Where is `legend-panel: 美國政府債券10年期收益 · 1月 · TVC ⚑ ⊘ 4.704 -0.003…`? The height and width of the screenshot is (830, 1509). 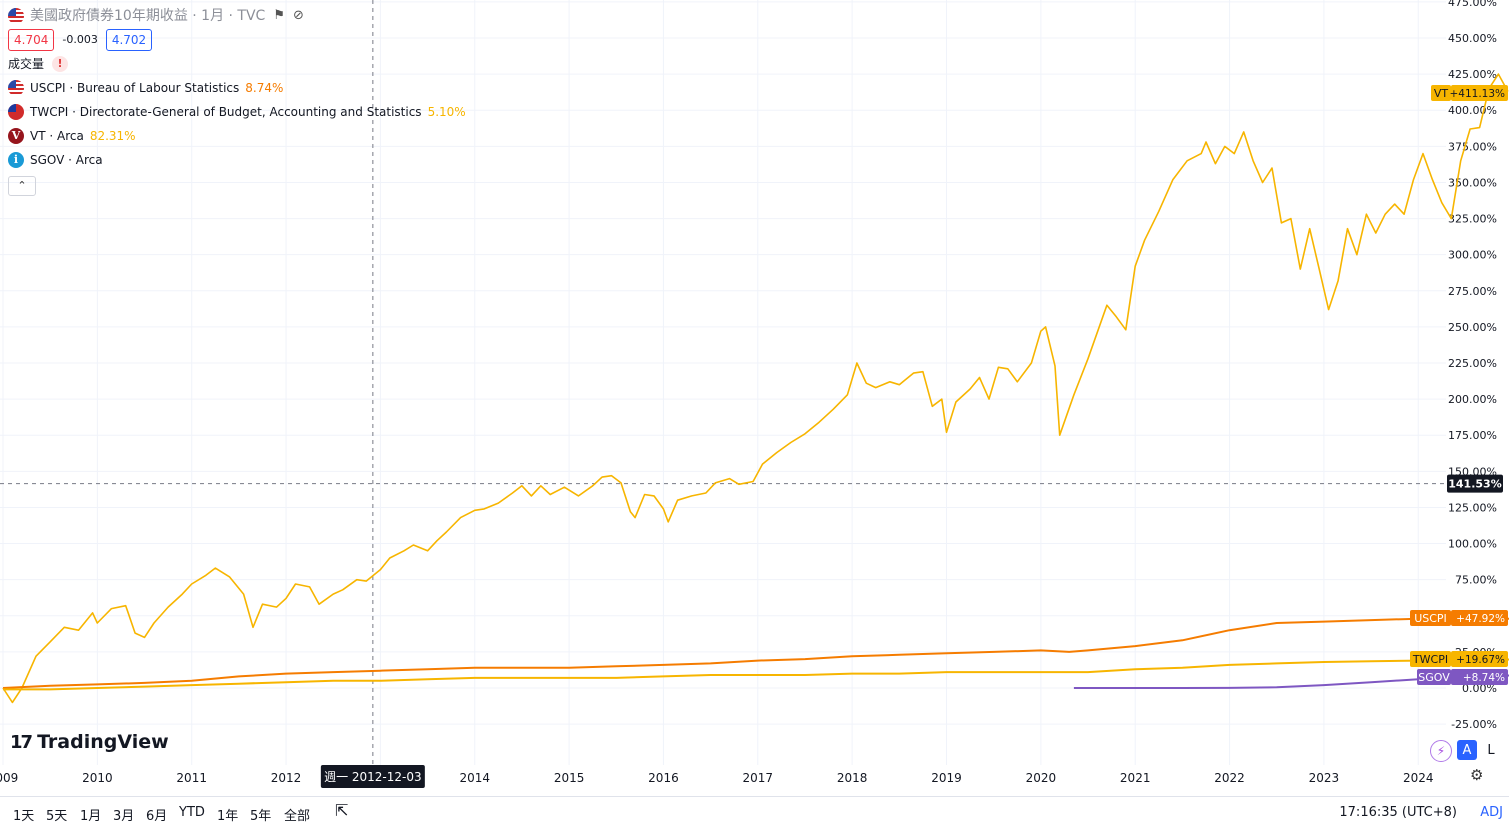
legend-panel: 美國政府債券10年期收益 · 1月 · TVC ⚑ ⊘ 4.704 -0.003… is located at coordinates (237, 100).